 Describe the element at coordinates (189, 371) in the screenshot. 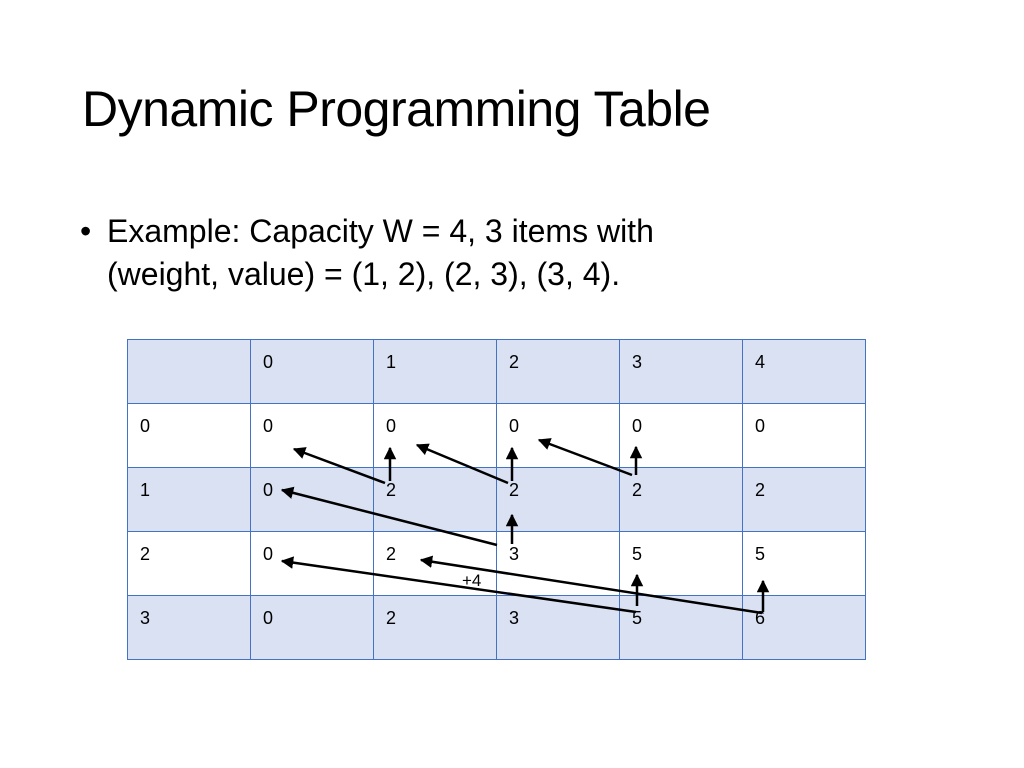

I see `corner-cell` at that location.